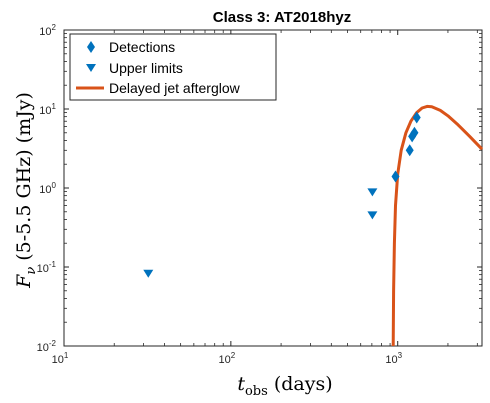  Describe the element at coordinates (146, 68) in the screenshot. I see `legend-upper-limits-label: Upper limits` at that location.